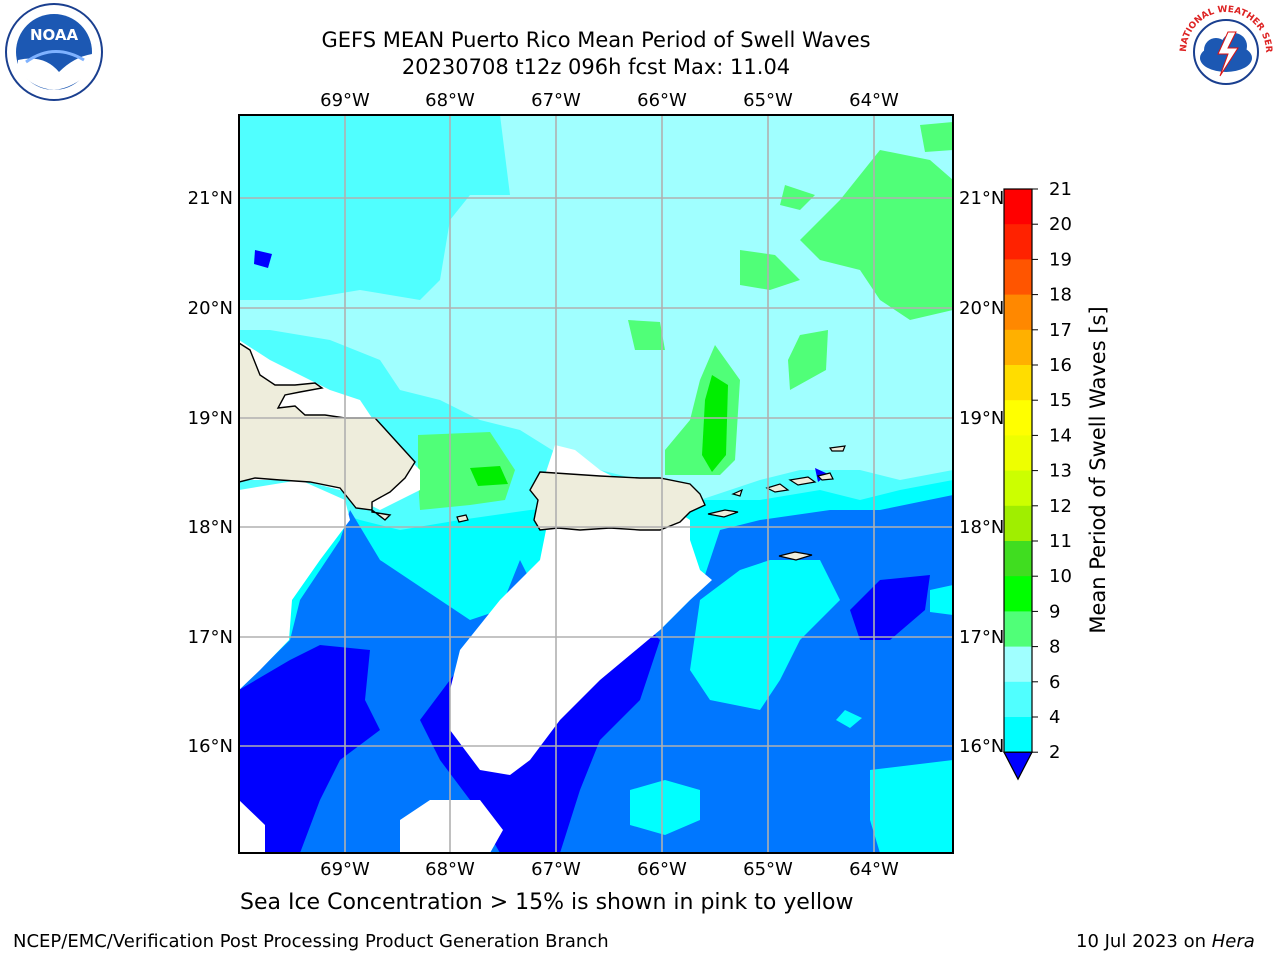 The image size is (1280, 960). Describe the element at coordinates (1054, 717) in the screenshot. I see `colorbar-tick-label: 4` at that location.